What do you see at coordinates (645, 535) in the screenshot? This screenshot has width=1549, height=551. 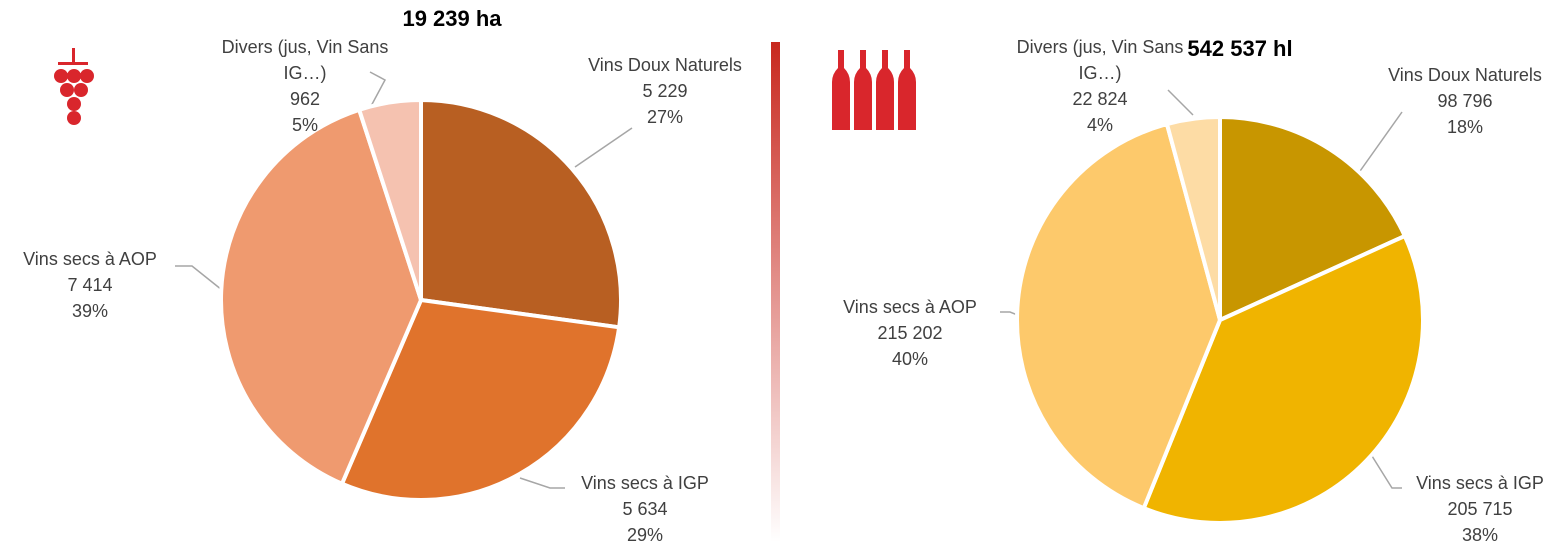 I see `percent-label: 29%` at bounding box center [645, 535].